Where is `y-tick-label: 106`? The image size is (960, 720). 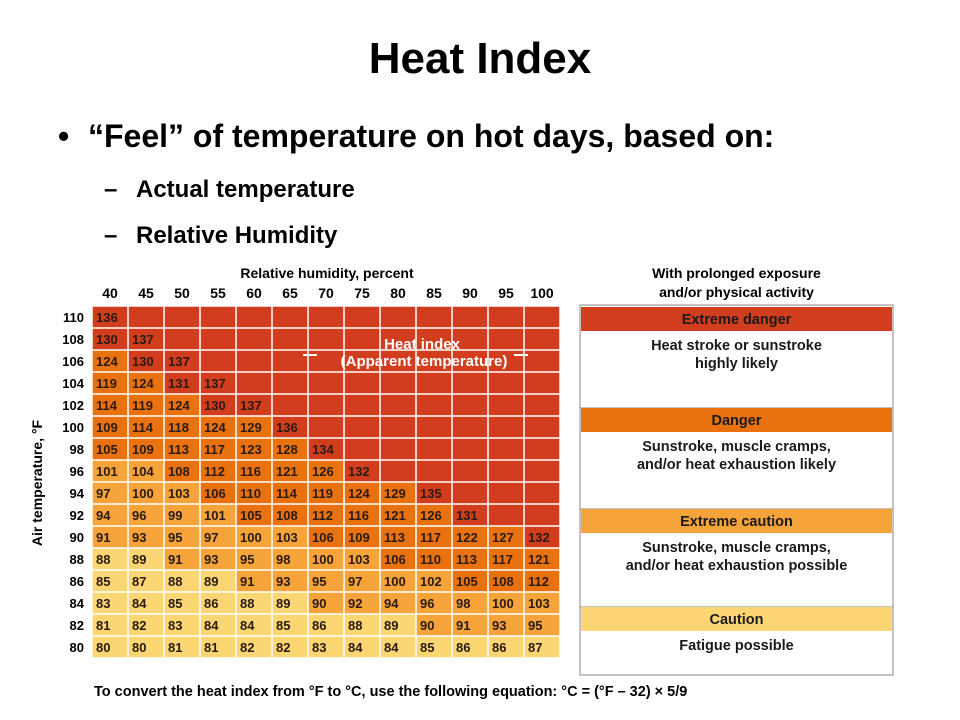 y-tick-label: 106 is located at coordinates (73, 361).